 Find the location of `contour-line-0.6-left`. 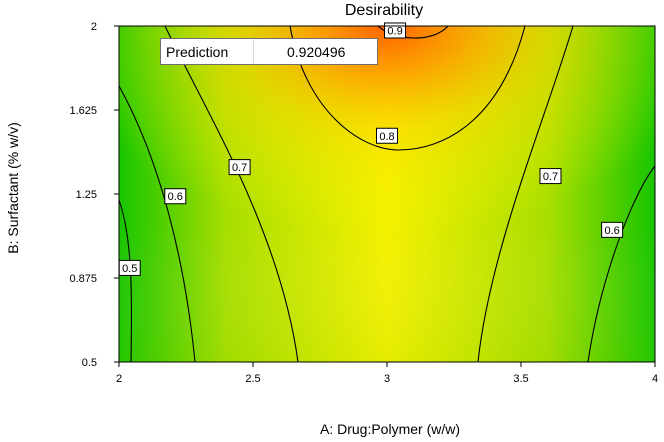

contour-line-0.6-left is located at coordinates (157, 224).